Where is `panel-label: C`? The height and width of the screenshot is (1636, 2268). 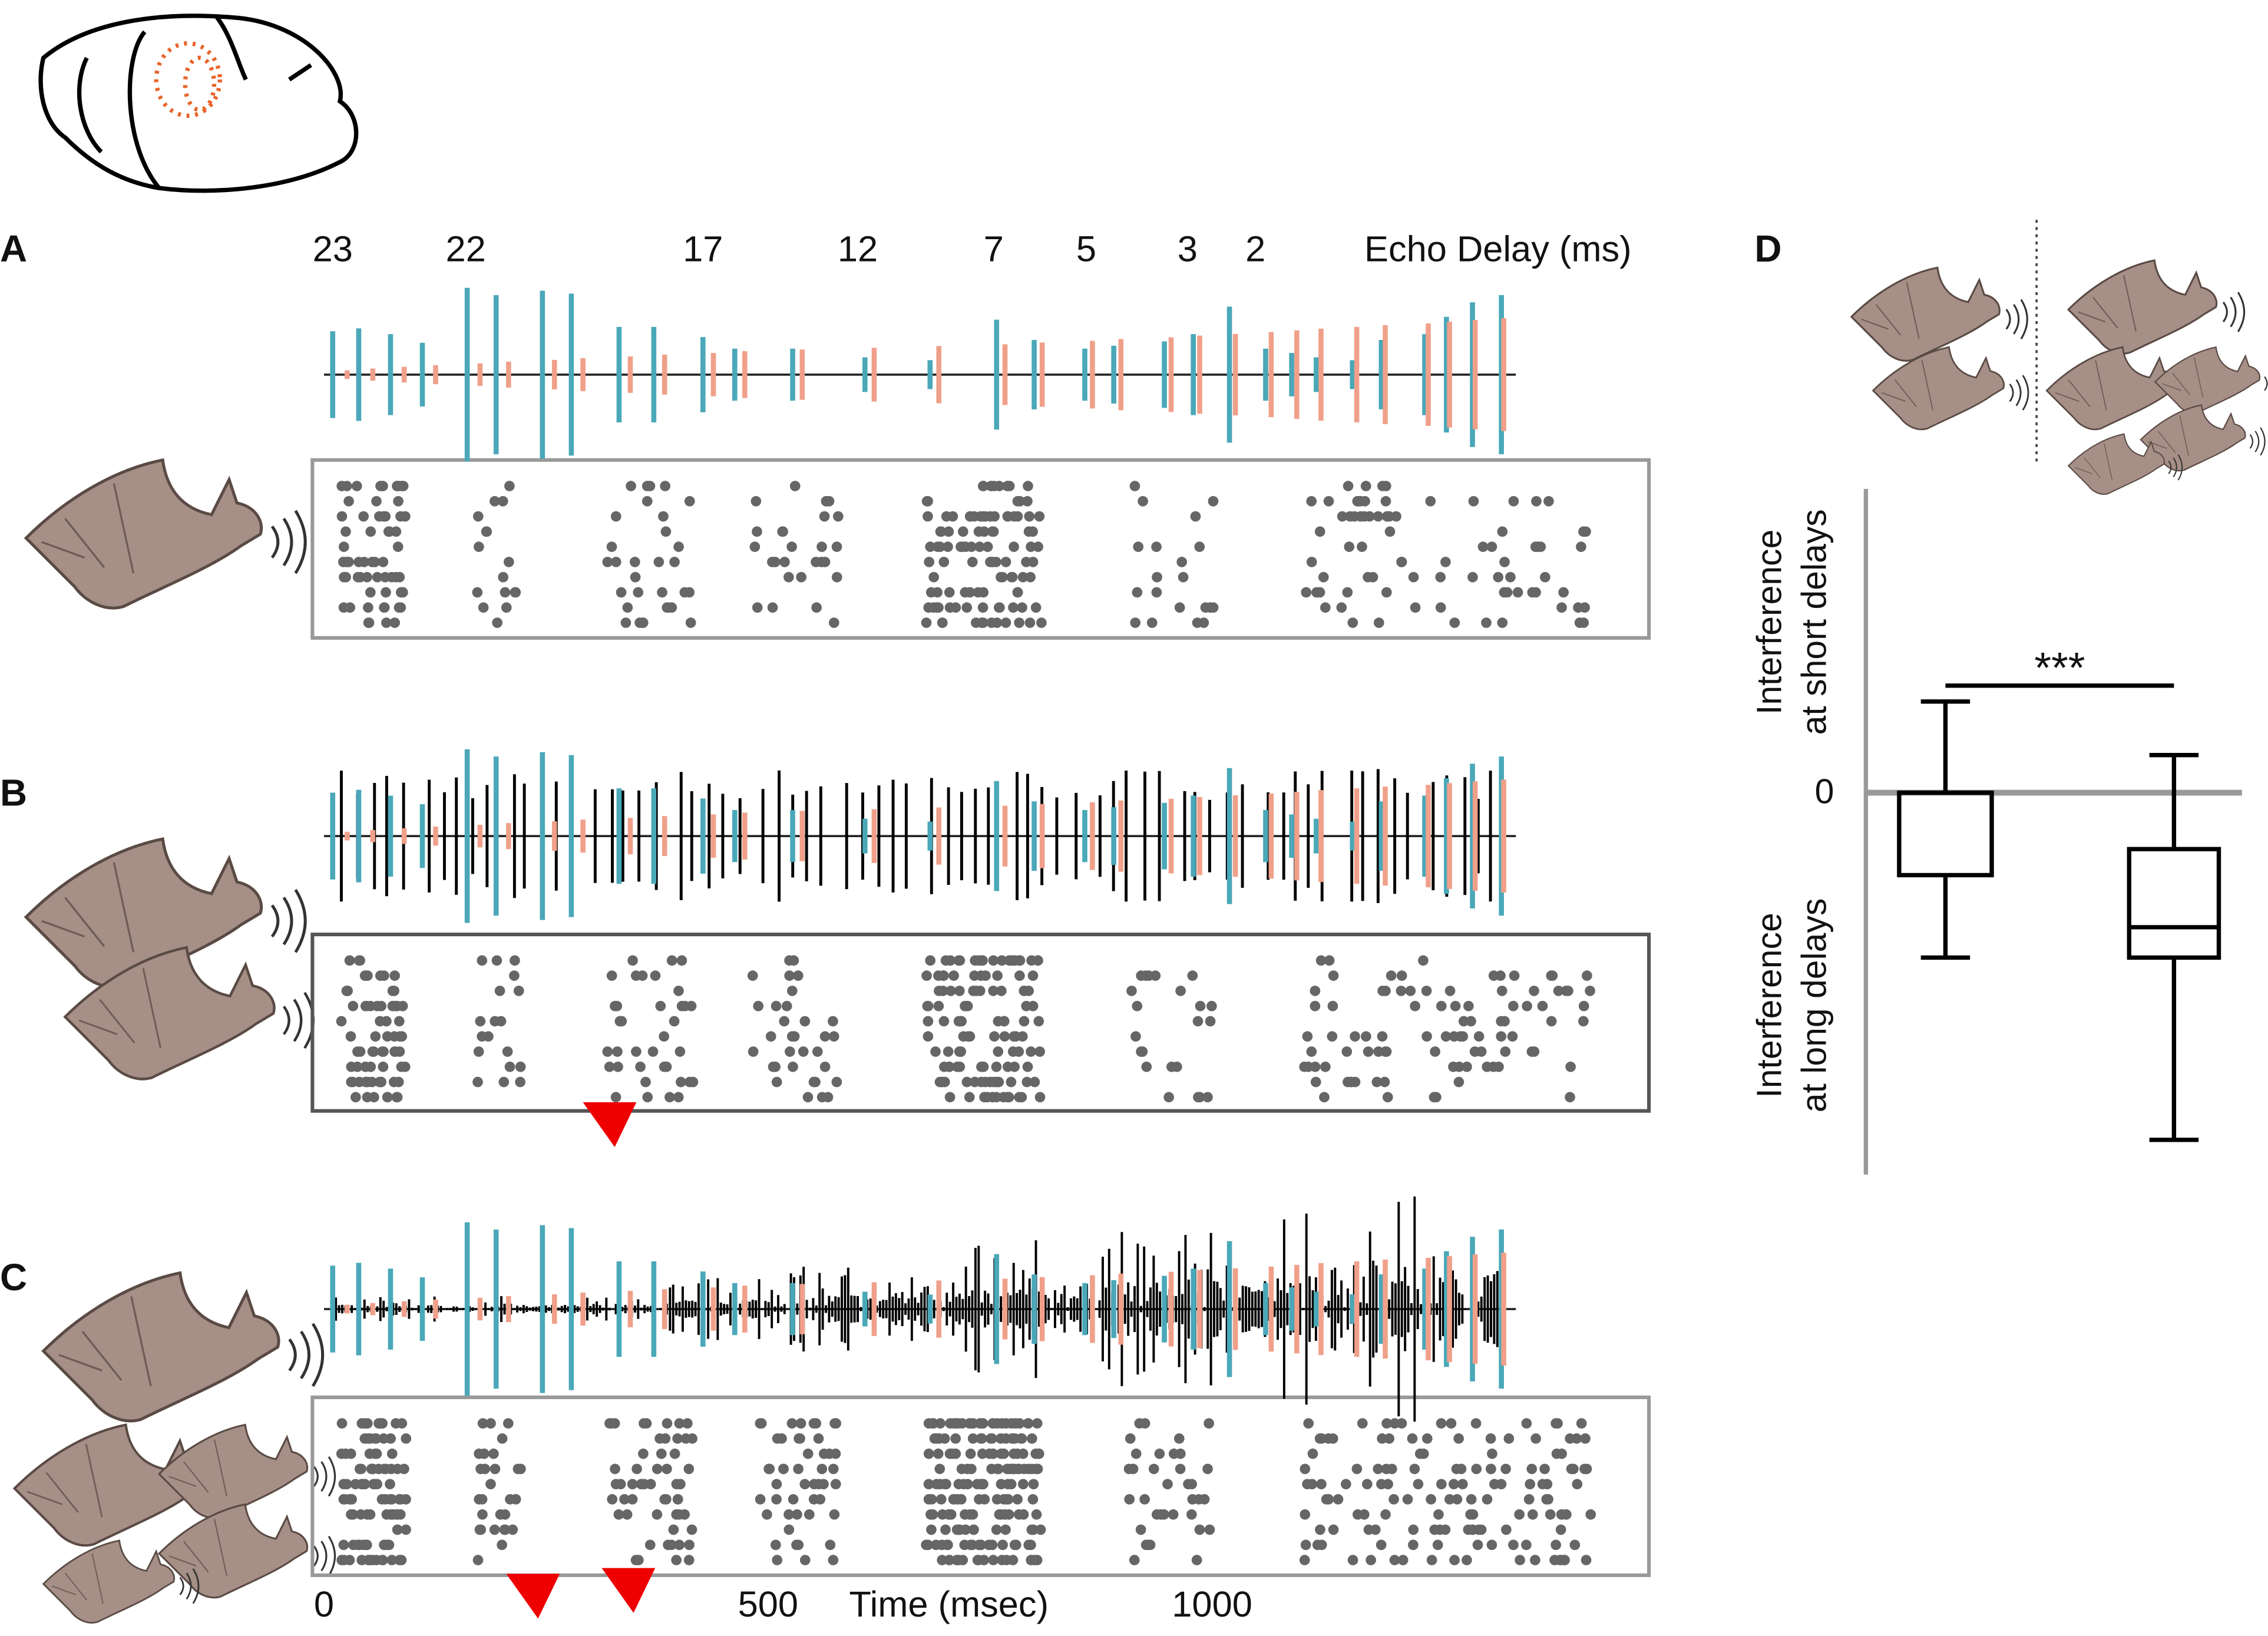 panel-label: C is located at coordinates (14, 1277).